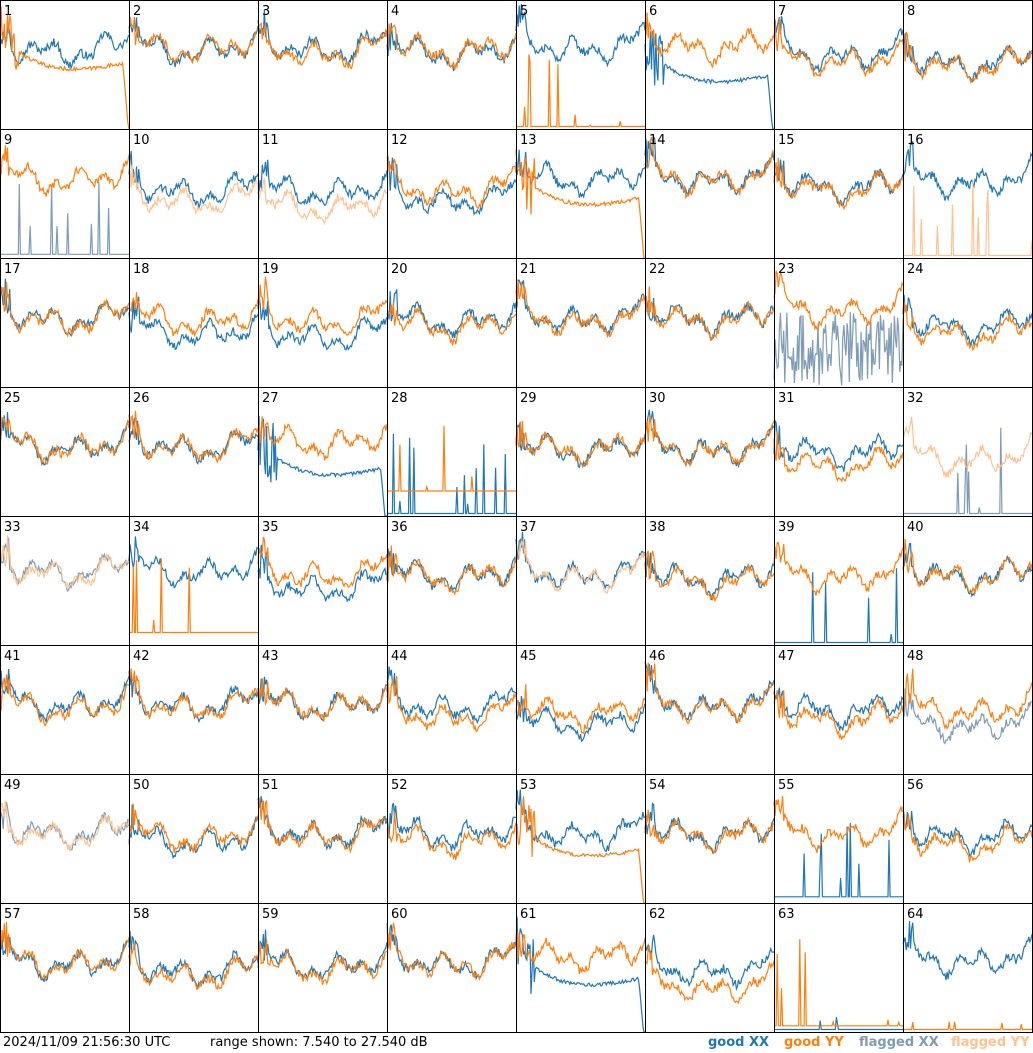  Describe the element at coordinates (193, 441) in the screenshot. I see `panel-26-xx-trace` at that location.